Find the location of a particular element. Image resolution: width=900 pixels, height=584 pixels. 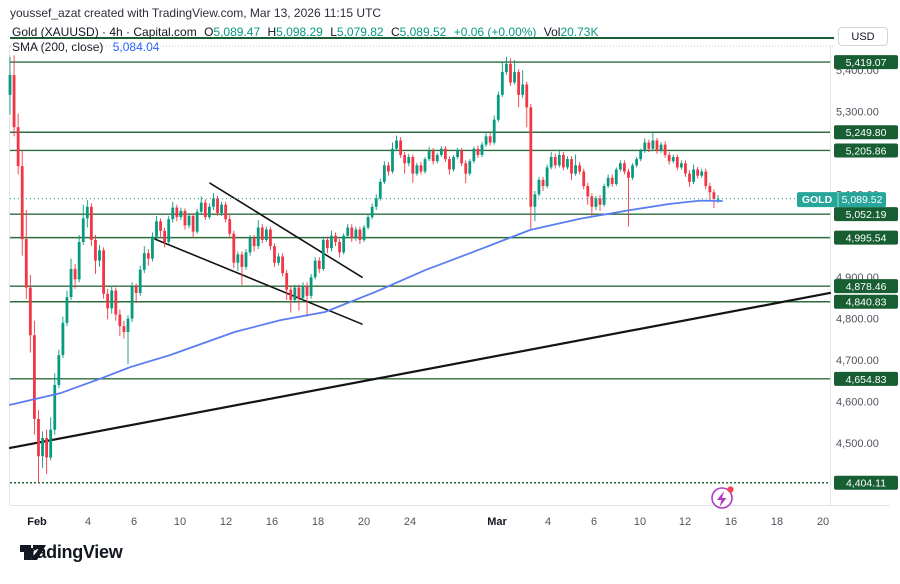

price-level-badge-text: 4,404.11 is located at coordinates (866, 484).